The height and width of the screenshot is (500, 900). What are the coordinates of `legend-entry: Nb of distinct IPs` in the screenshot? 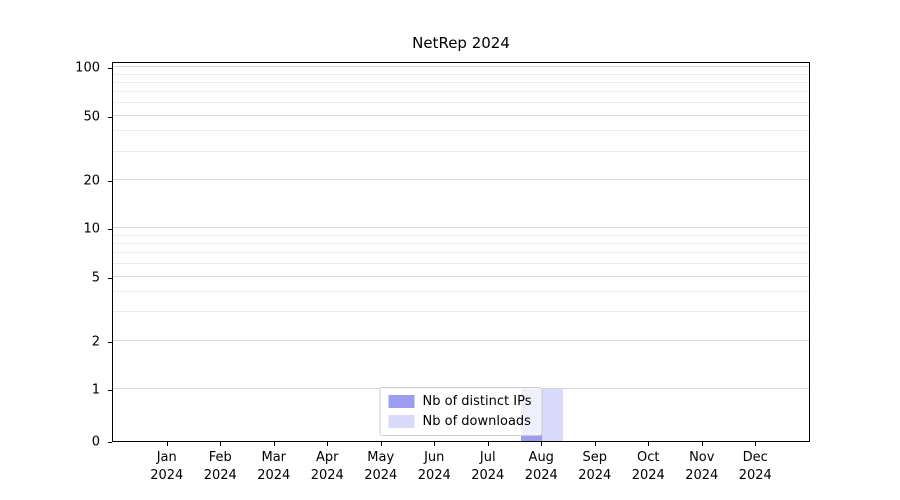 It's located at (460, 401).